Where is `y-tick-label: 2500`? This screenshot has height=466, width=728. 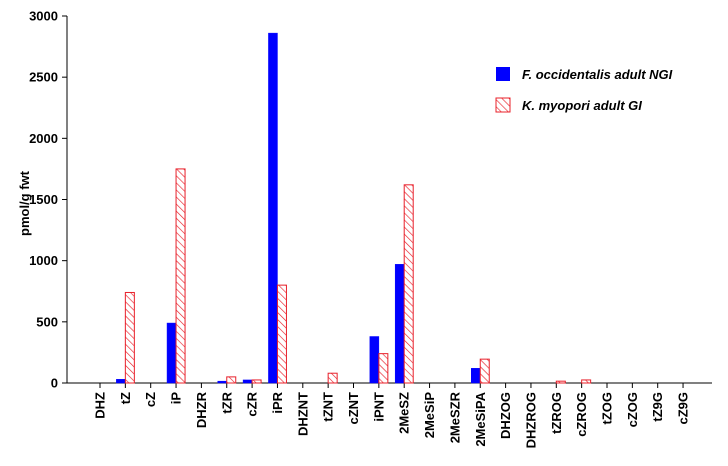
y-tick-label: 2500 is located at coordinates (43, 77).